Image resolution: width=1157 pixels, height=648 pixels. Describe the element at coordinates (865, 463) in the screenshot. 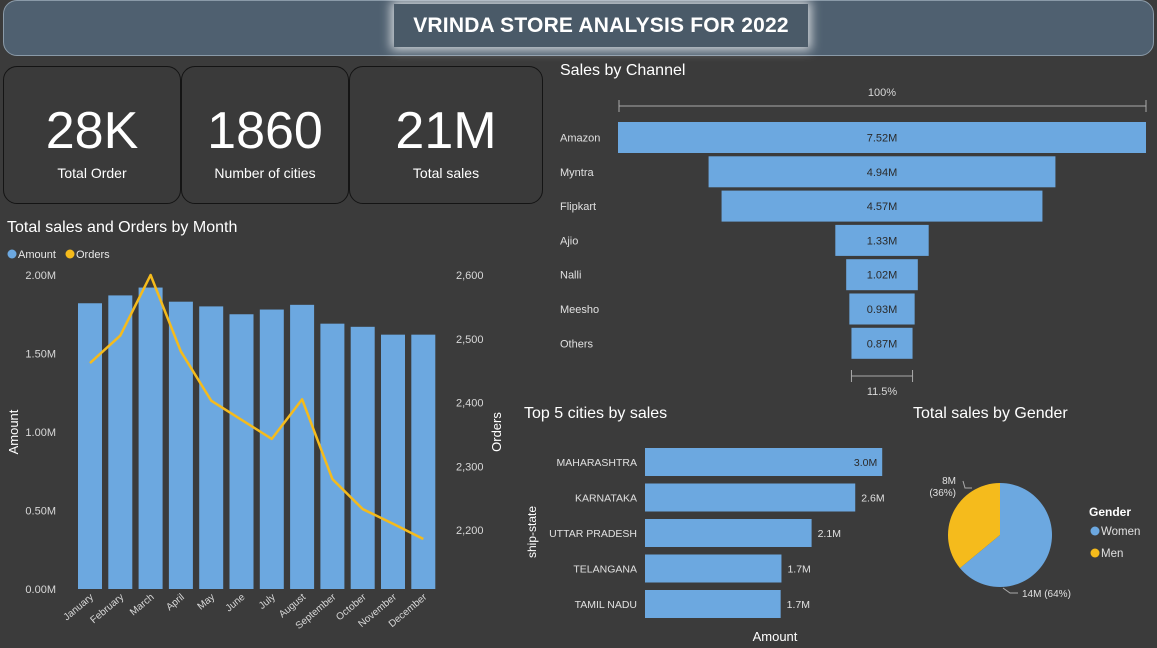

I see `city-value-label: 3.0M` at that location.